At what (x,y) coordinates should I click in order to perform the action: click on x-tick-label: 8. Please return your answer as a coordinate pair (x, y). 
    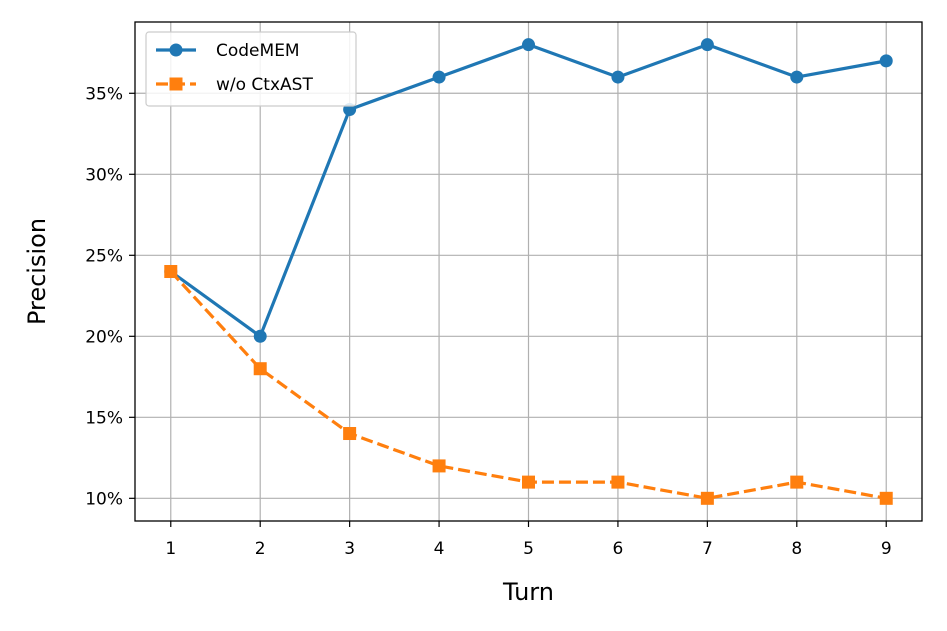
    Looking at the image, I should click on (796, 549).